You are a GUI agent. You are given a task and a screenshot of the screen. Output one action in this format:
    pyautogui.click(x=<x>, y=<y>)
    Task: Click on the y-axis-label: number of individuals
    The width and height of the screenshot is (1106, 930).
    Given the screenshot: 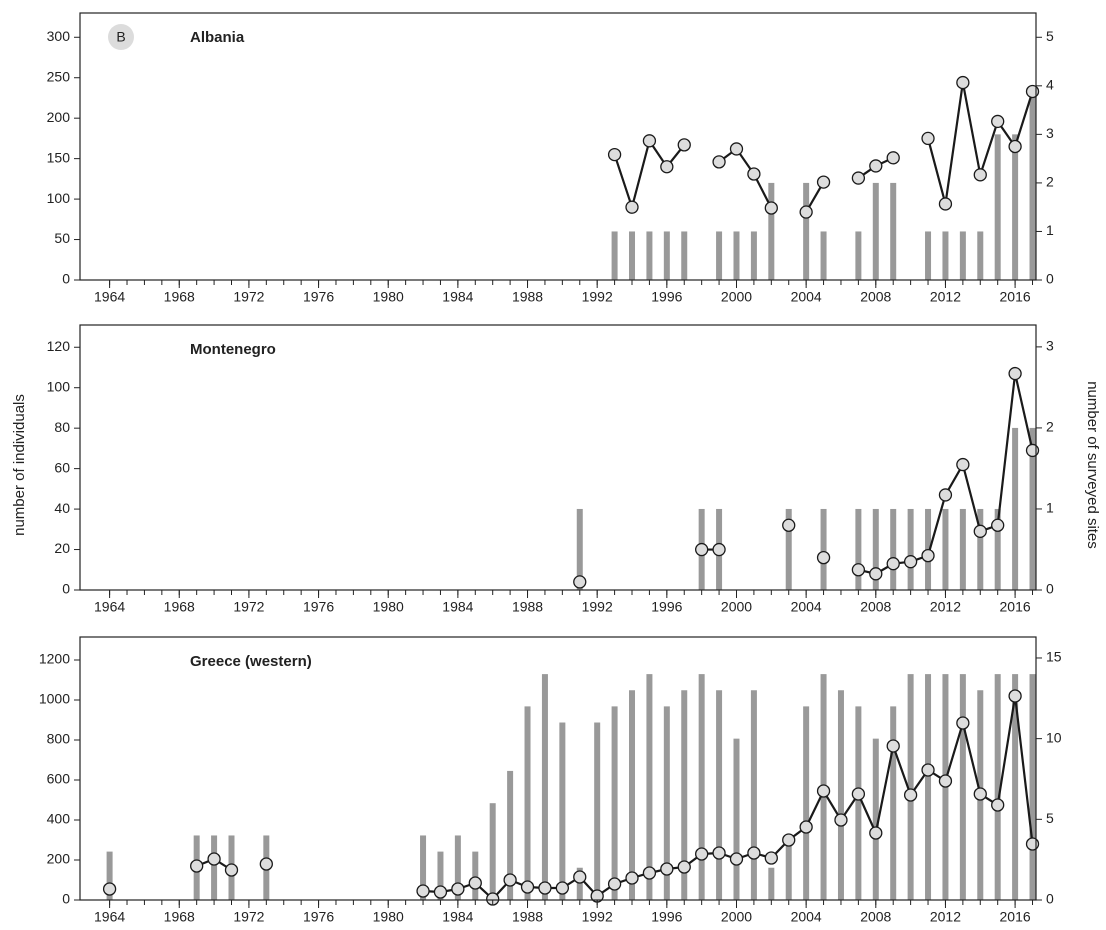 What is the action you would take?
    pyautogui.click(x=19, y=465)
    